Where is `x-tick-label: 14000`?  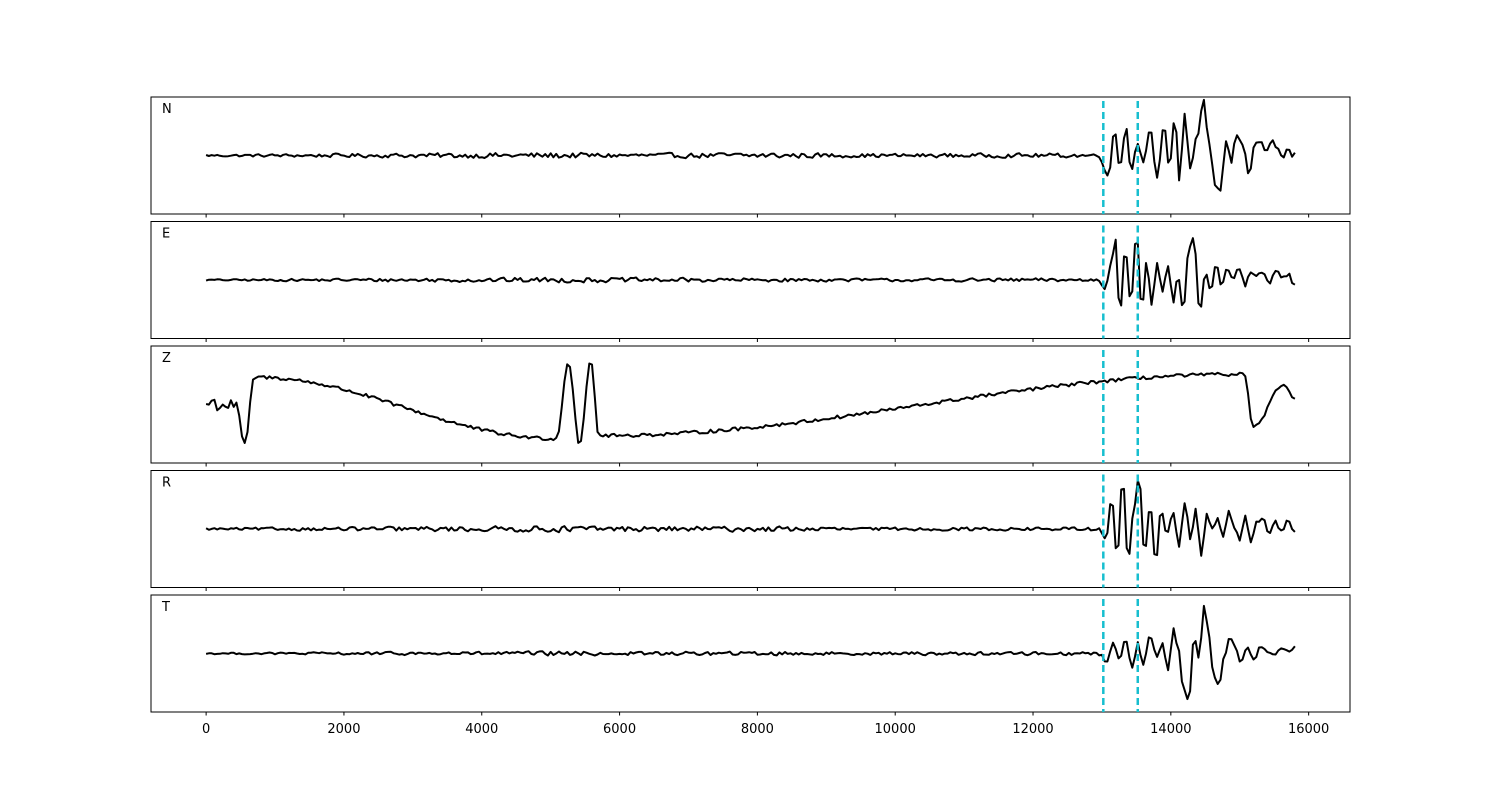 x-tick-label: 14000 is located at coordinates (1170, 729).